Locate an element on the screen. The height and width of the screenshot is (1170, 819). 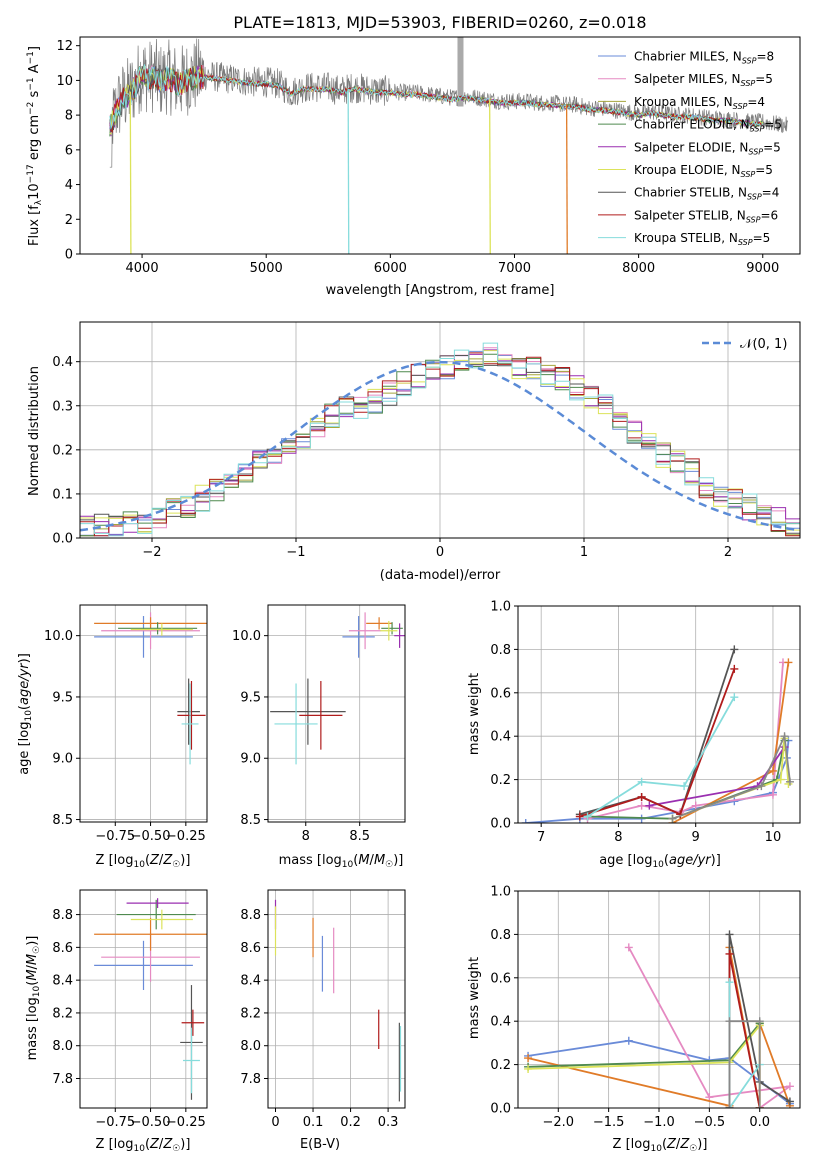
x-tick-label: 4000 is located at coordinates (142, 268).